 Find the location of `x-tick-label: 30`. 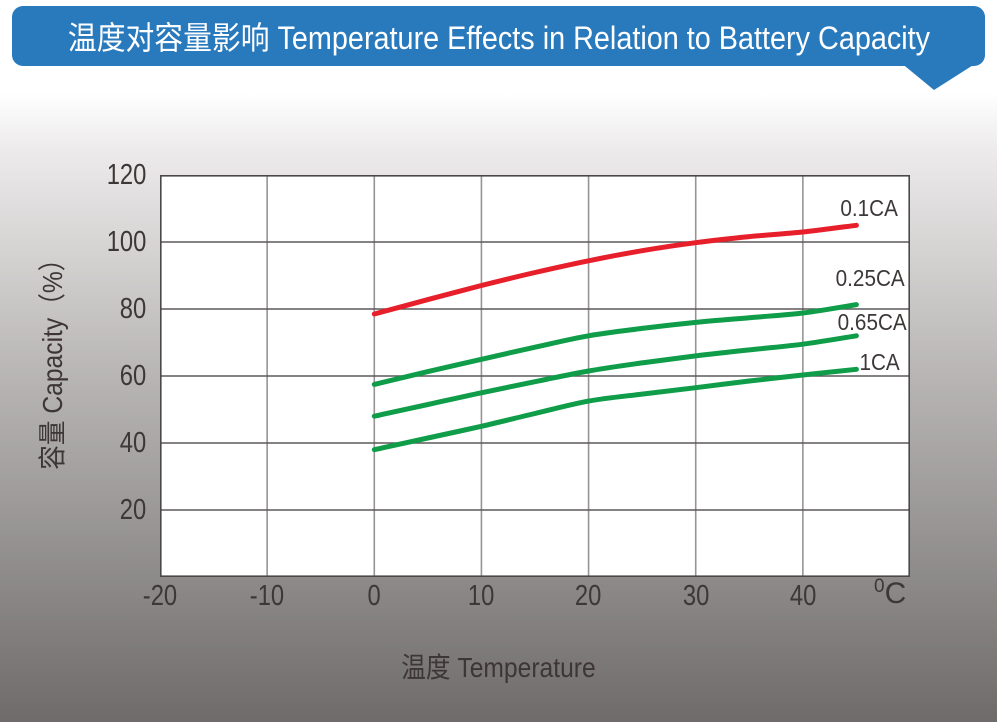

x-tick-label: 30 is located at coordinates (696, 596).